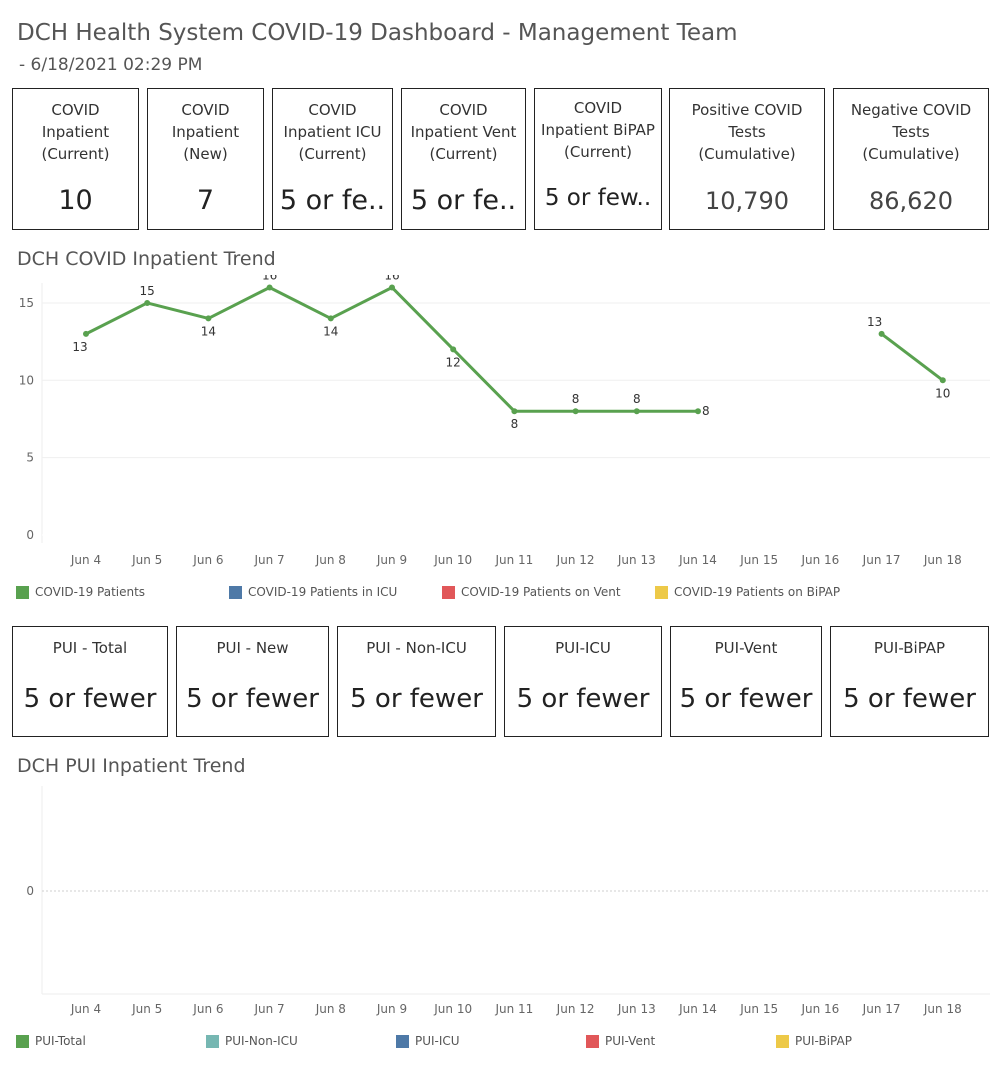  I want to click on kpi-card-negative-tests: Negative COVID Tests (Cumulative) 86,620, so click(911, 159).